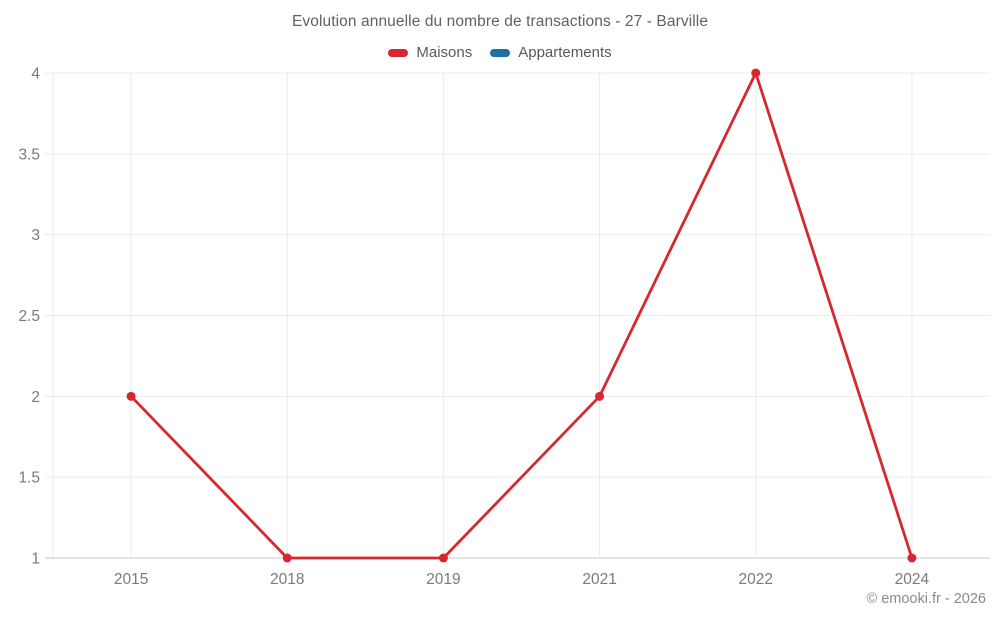 The height and width of the screenshot is (625, 1000). What do you see at coordinates (131, 579) in the screenshot?
I see `x-tick-label: 2015` at bounding box center [131, 579].